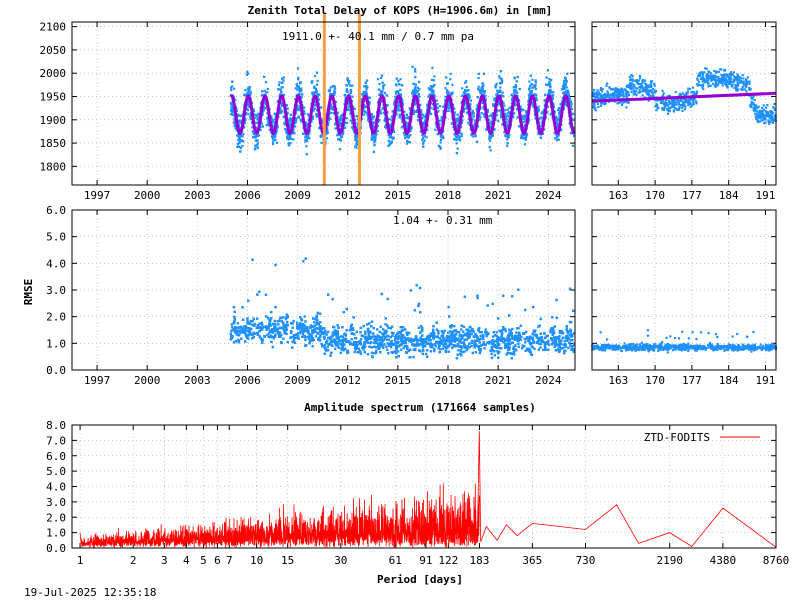 This screenshot has width=800, height=600. What do you see at coordinates (53, 120) in the screenshot?
I see `ztd-y-tick-label: 1900` at bounding box center [53, 120].